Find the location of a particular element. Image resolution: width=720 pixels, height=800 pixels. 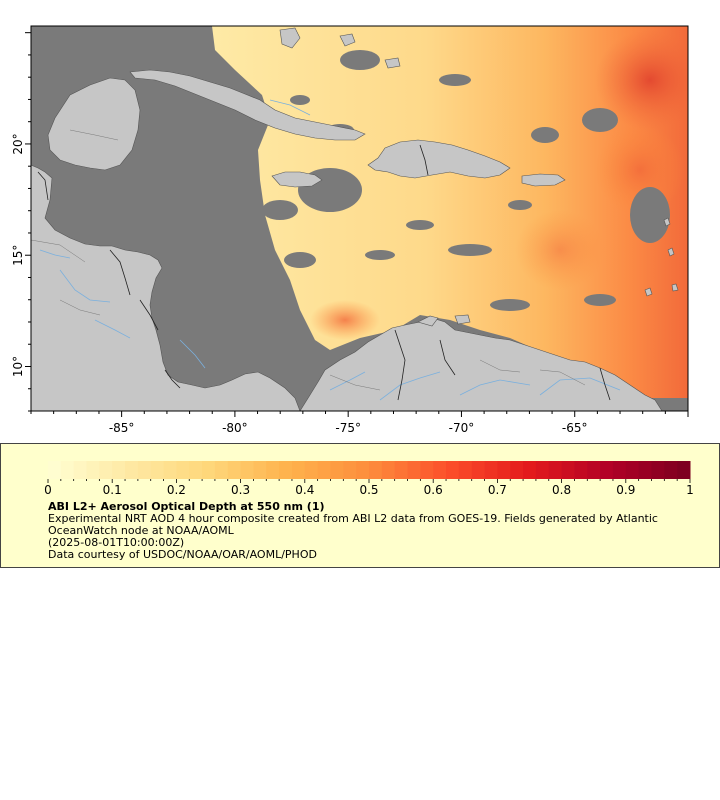

longitude-axis: -85° -80° -75° -70° -65° is located at coordinates (359, 423).